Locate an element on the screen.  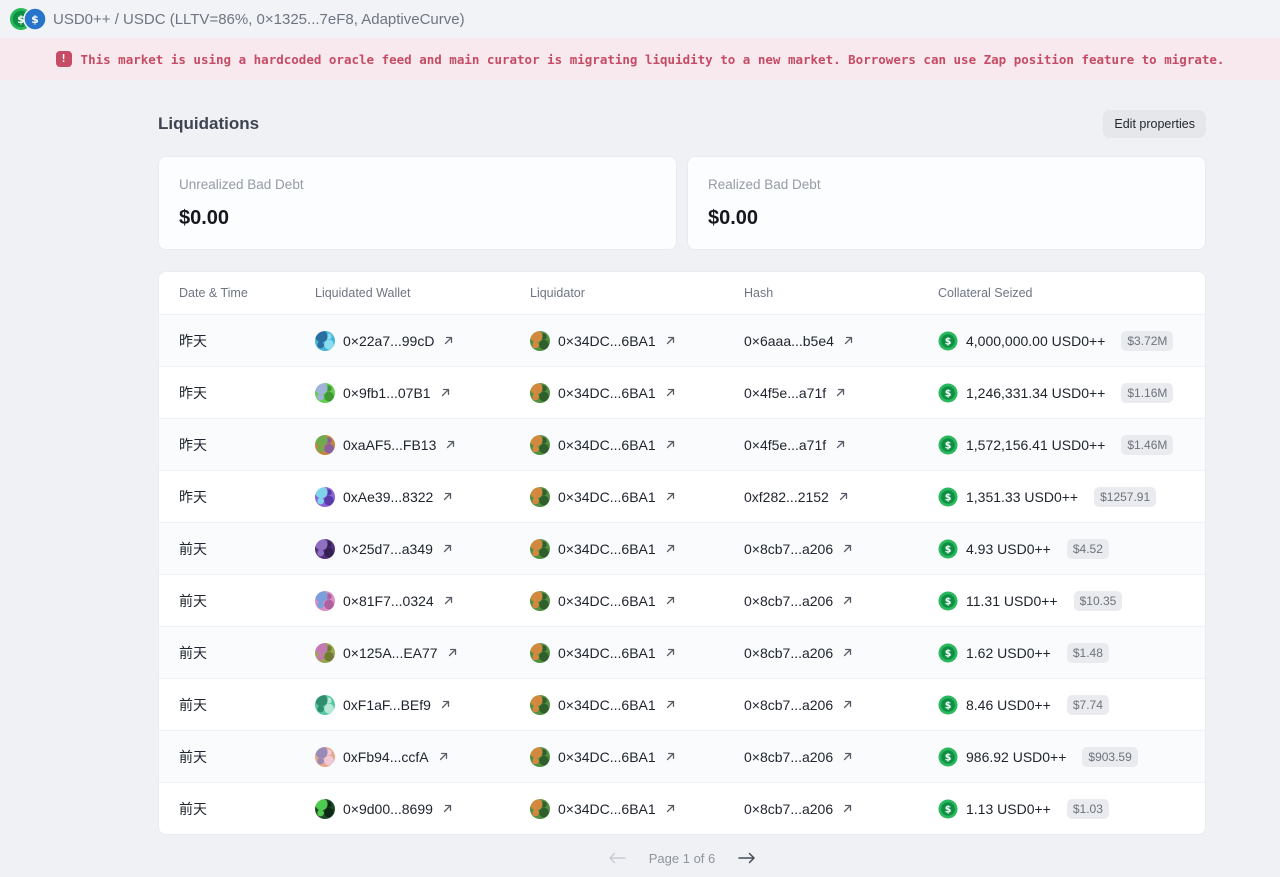
usd-value-badge: $1.03 is located at coordinates (1087, 808).